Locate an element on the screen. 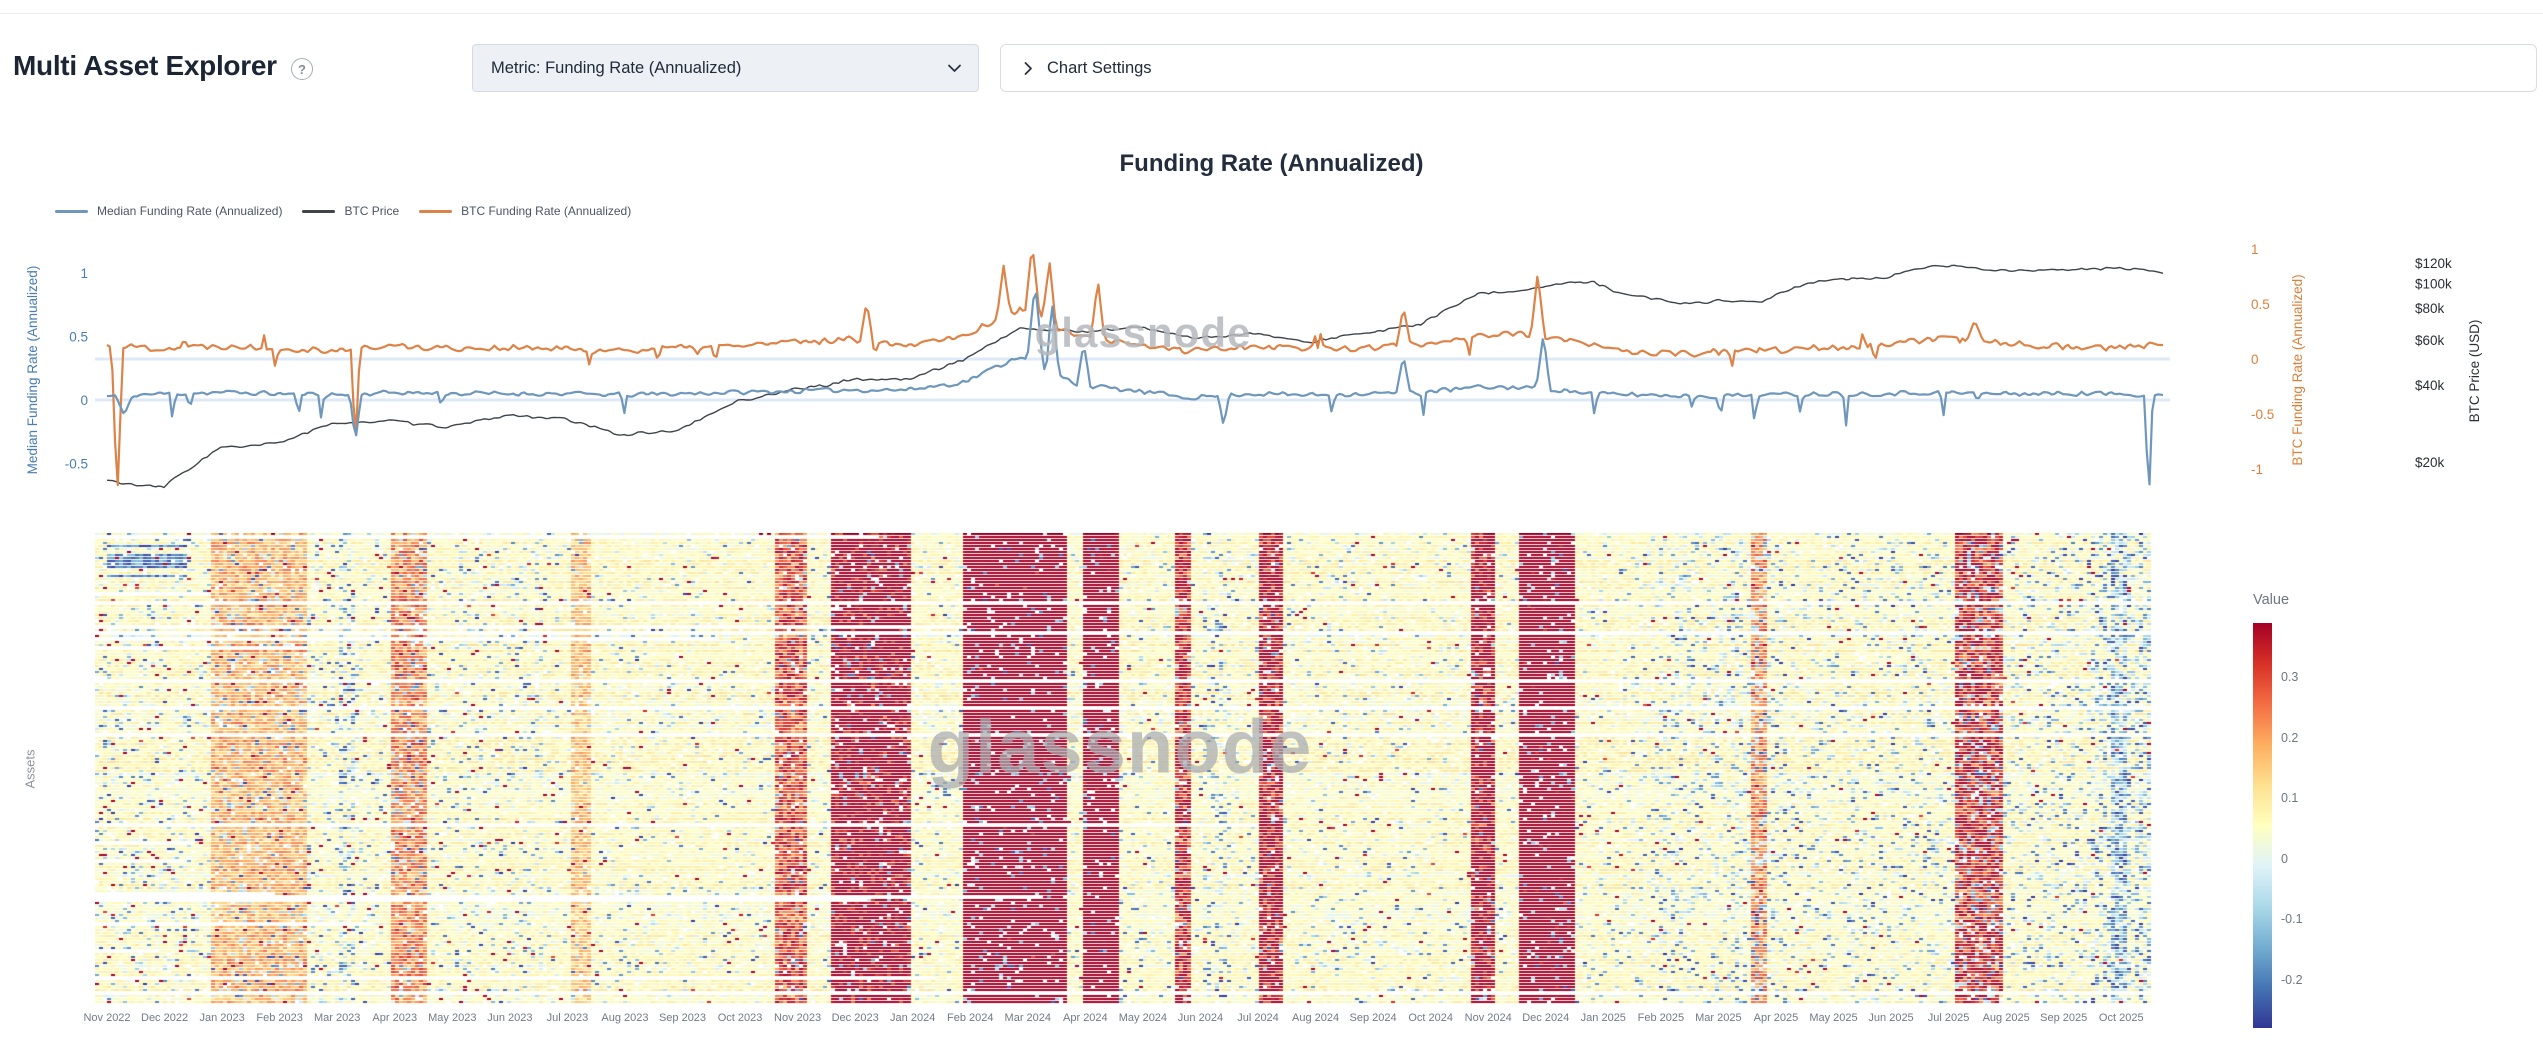 Image resolution: width=2543 pixels, height=1051 pixels. legend-label-btc-price: BTC Price is located at coordinates (372, 211).